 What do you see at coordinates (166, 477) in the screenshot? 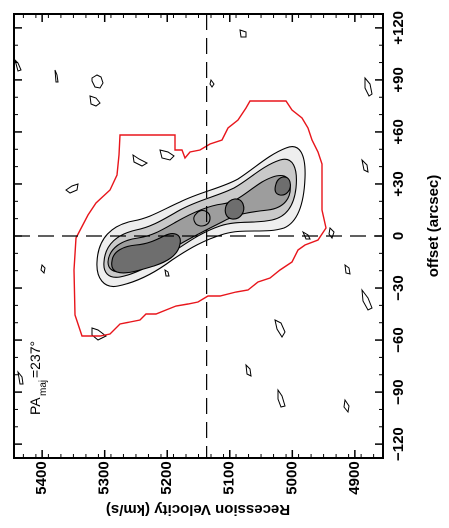
I see `velocity-tick-label: 5200` at bounding box center [166, 477].